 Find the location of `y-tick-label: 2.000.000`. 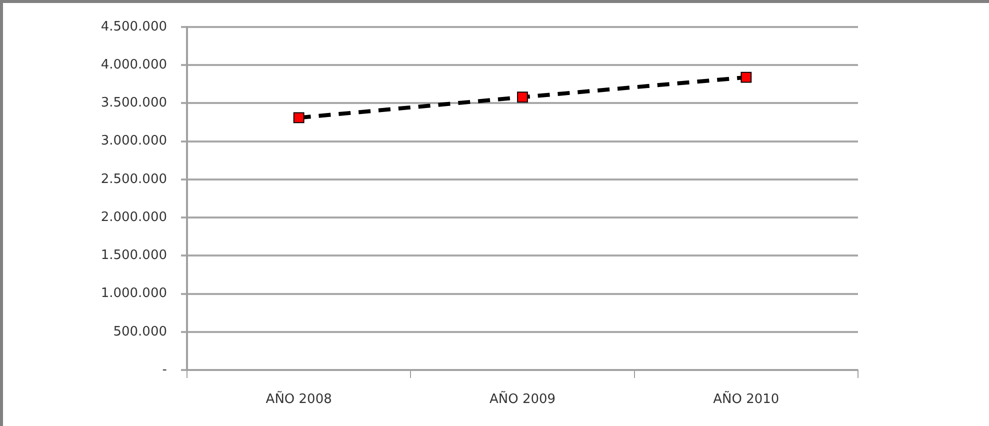

y-tick-label: 2.000.000 is located at coordinates (133, 217).